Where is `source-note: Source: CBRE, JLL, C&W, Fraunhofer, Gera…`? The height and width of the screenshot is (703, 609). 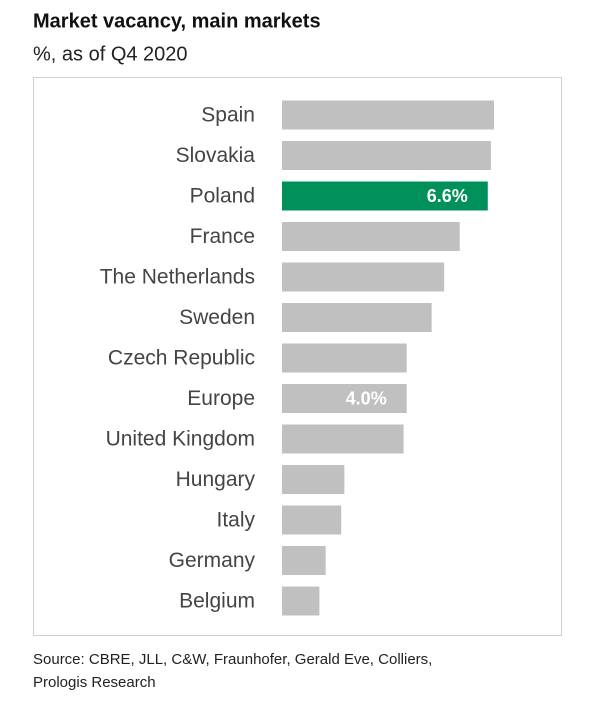
source-note: Source: CBRE, JLL, C&W, Fraunhofer, Gera… is located at coordinates (232, 659).